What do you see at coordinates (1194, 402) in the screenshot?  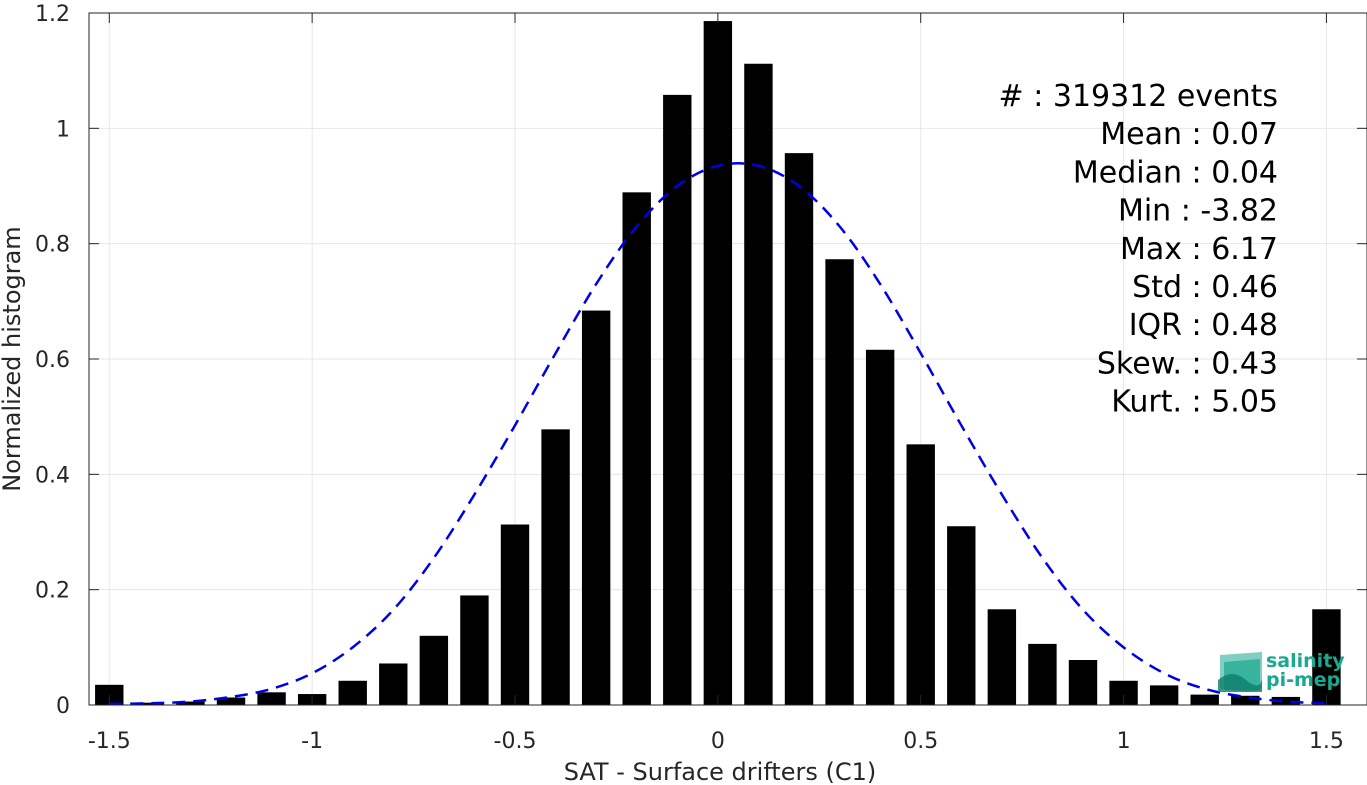 I see `stat-line: Kurt. : 5.05` at bounding box center [1194, 402].